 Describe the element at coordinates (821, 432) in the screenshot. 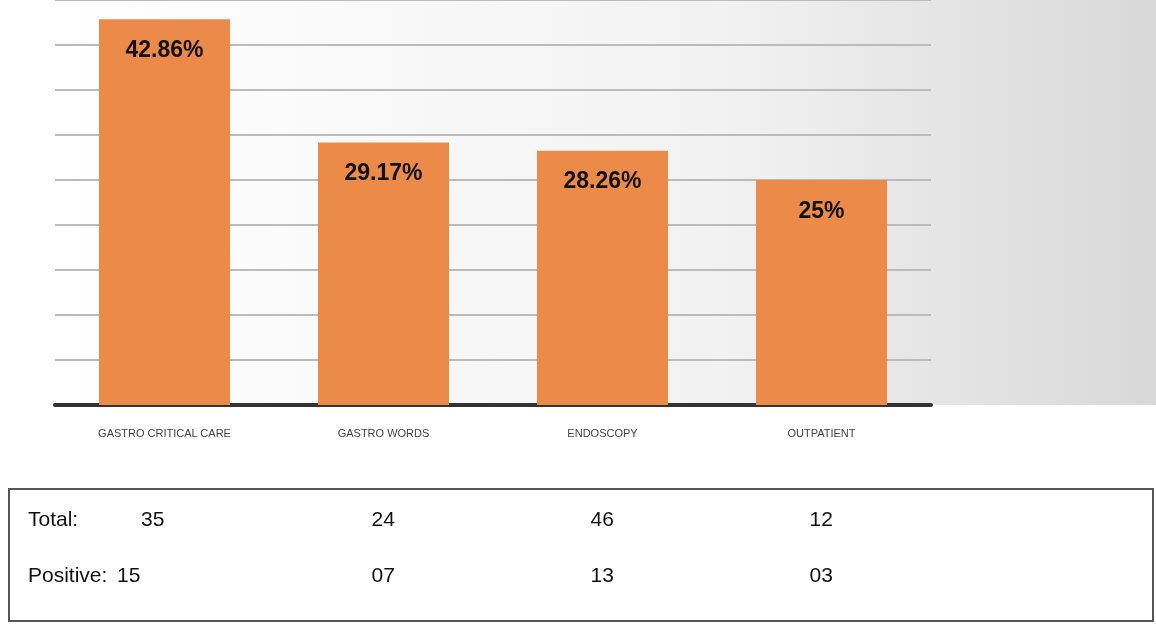

I see `x-tick-label: OUTPATIENT` at that location.